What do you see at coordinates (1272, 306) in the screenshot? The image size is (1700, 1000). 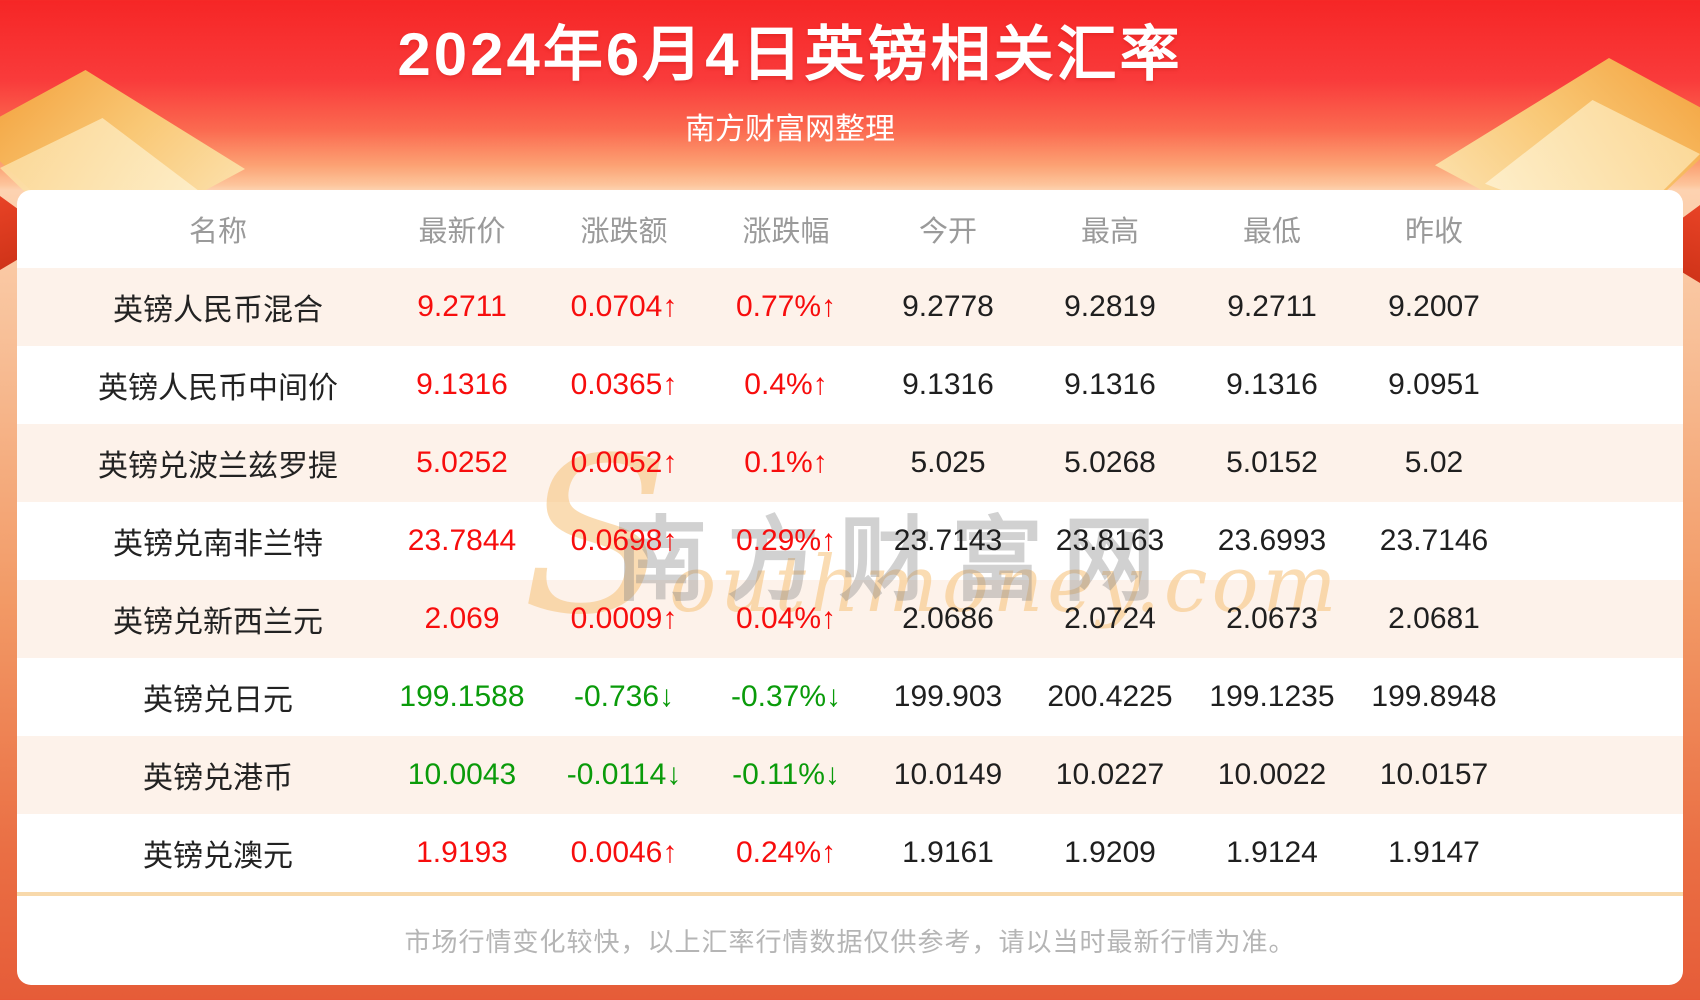 I see `cell-low: 9.2711` at bounding box center [1272, 306].